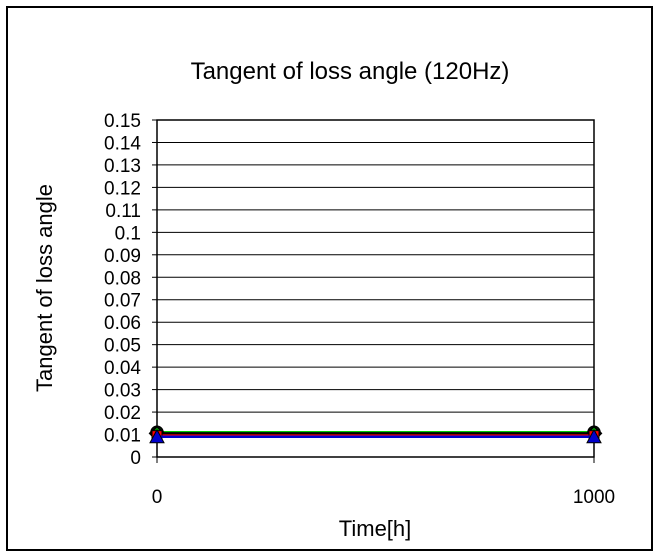  I want to click on y-tick-label: 0.02, so click(122, 413).